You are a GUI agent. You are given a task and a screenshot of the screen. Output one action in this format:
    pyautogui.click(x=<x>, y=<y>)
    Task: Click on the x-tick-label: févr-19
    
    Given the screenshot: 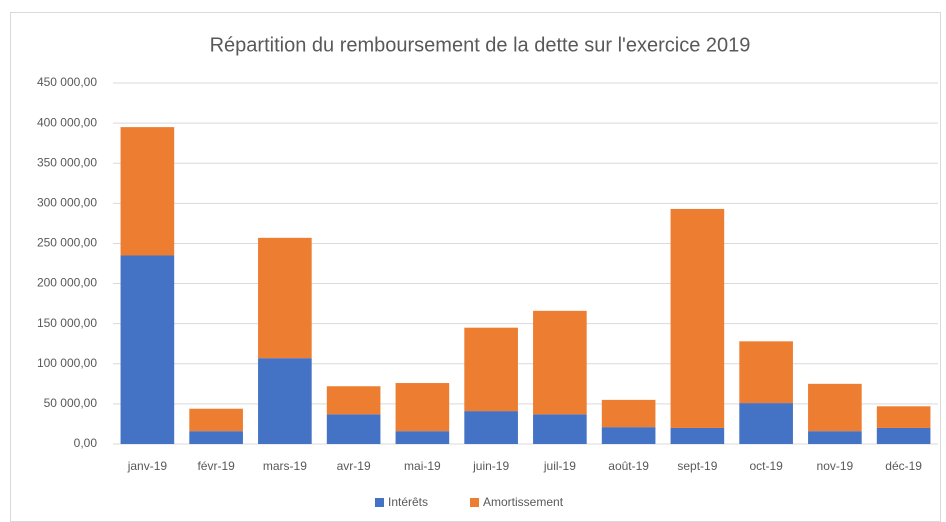 What is the action you would take?
    pyautogui.click(x=216, y=466)
    